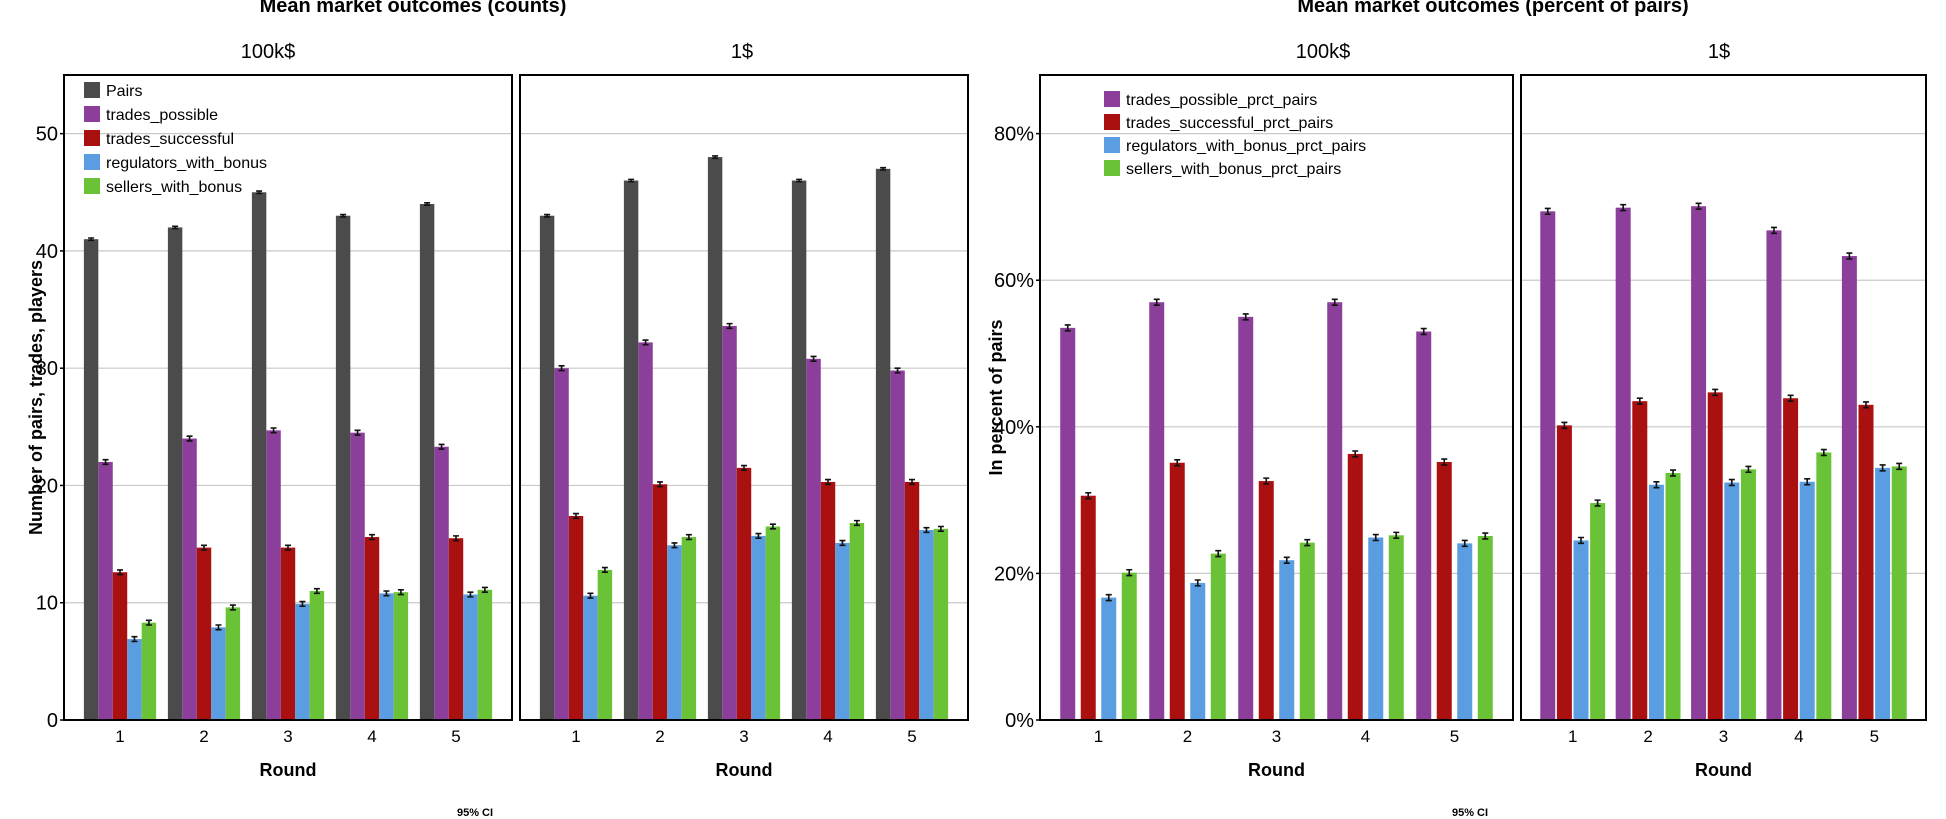 The image size is (1946, 819). I want to click on y-tick-label: 30, so click(47, 369).